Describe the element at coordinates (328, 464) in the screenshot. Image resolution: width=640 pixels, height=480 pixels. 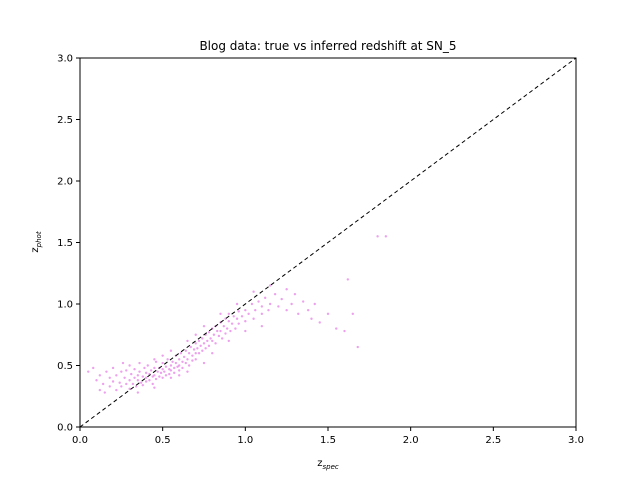
I see `x-axis-label: zspec` at that location.